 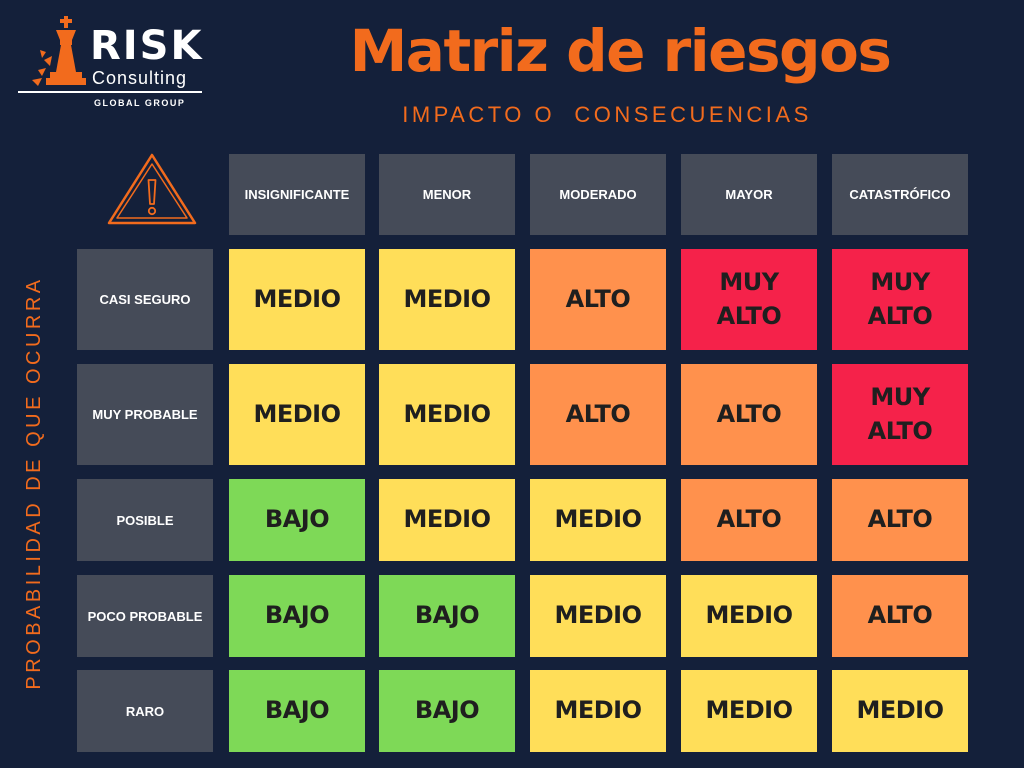 I want to click on column-header: CATASTRÓFICO, so click(x=900, y=194).